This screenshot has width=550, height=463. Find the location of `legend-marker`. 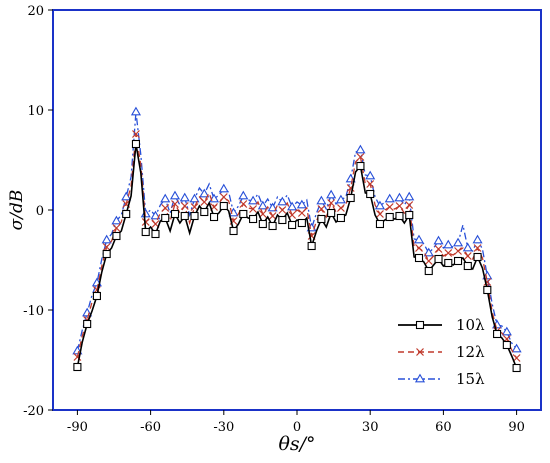

legend-marker is located at coordinates (420, 352).